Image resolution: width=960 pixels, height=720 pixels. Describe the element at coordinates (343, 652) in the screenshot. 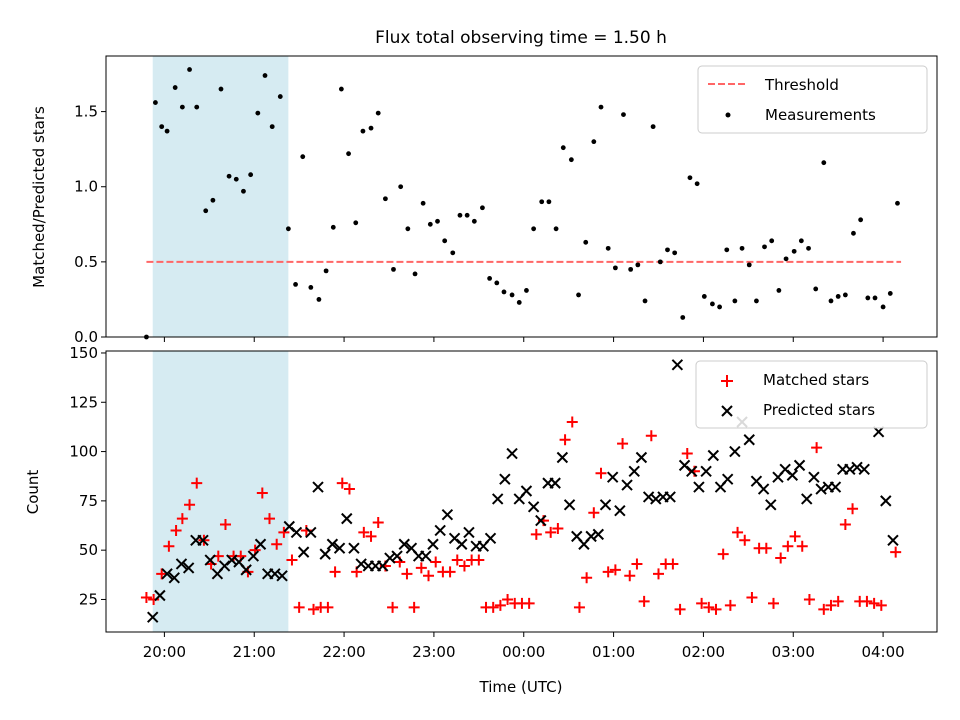

I see `x-tick-label: 22:00` at that location.